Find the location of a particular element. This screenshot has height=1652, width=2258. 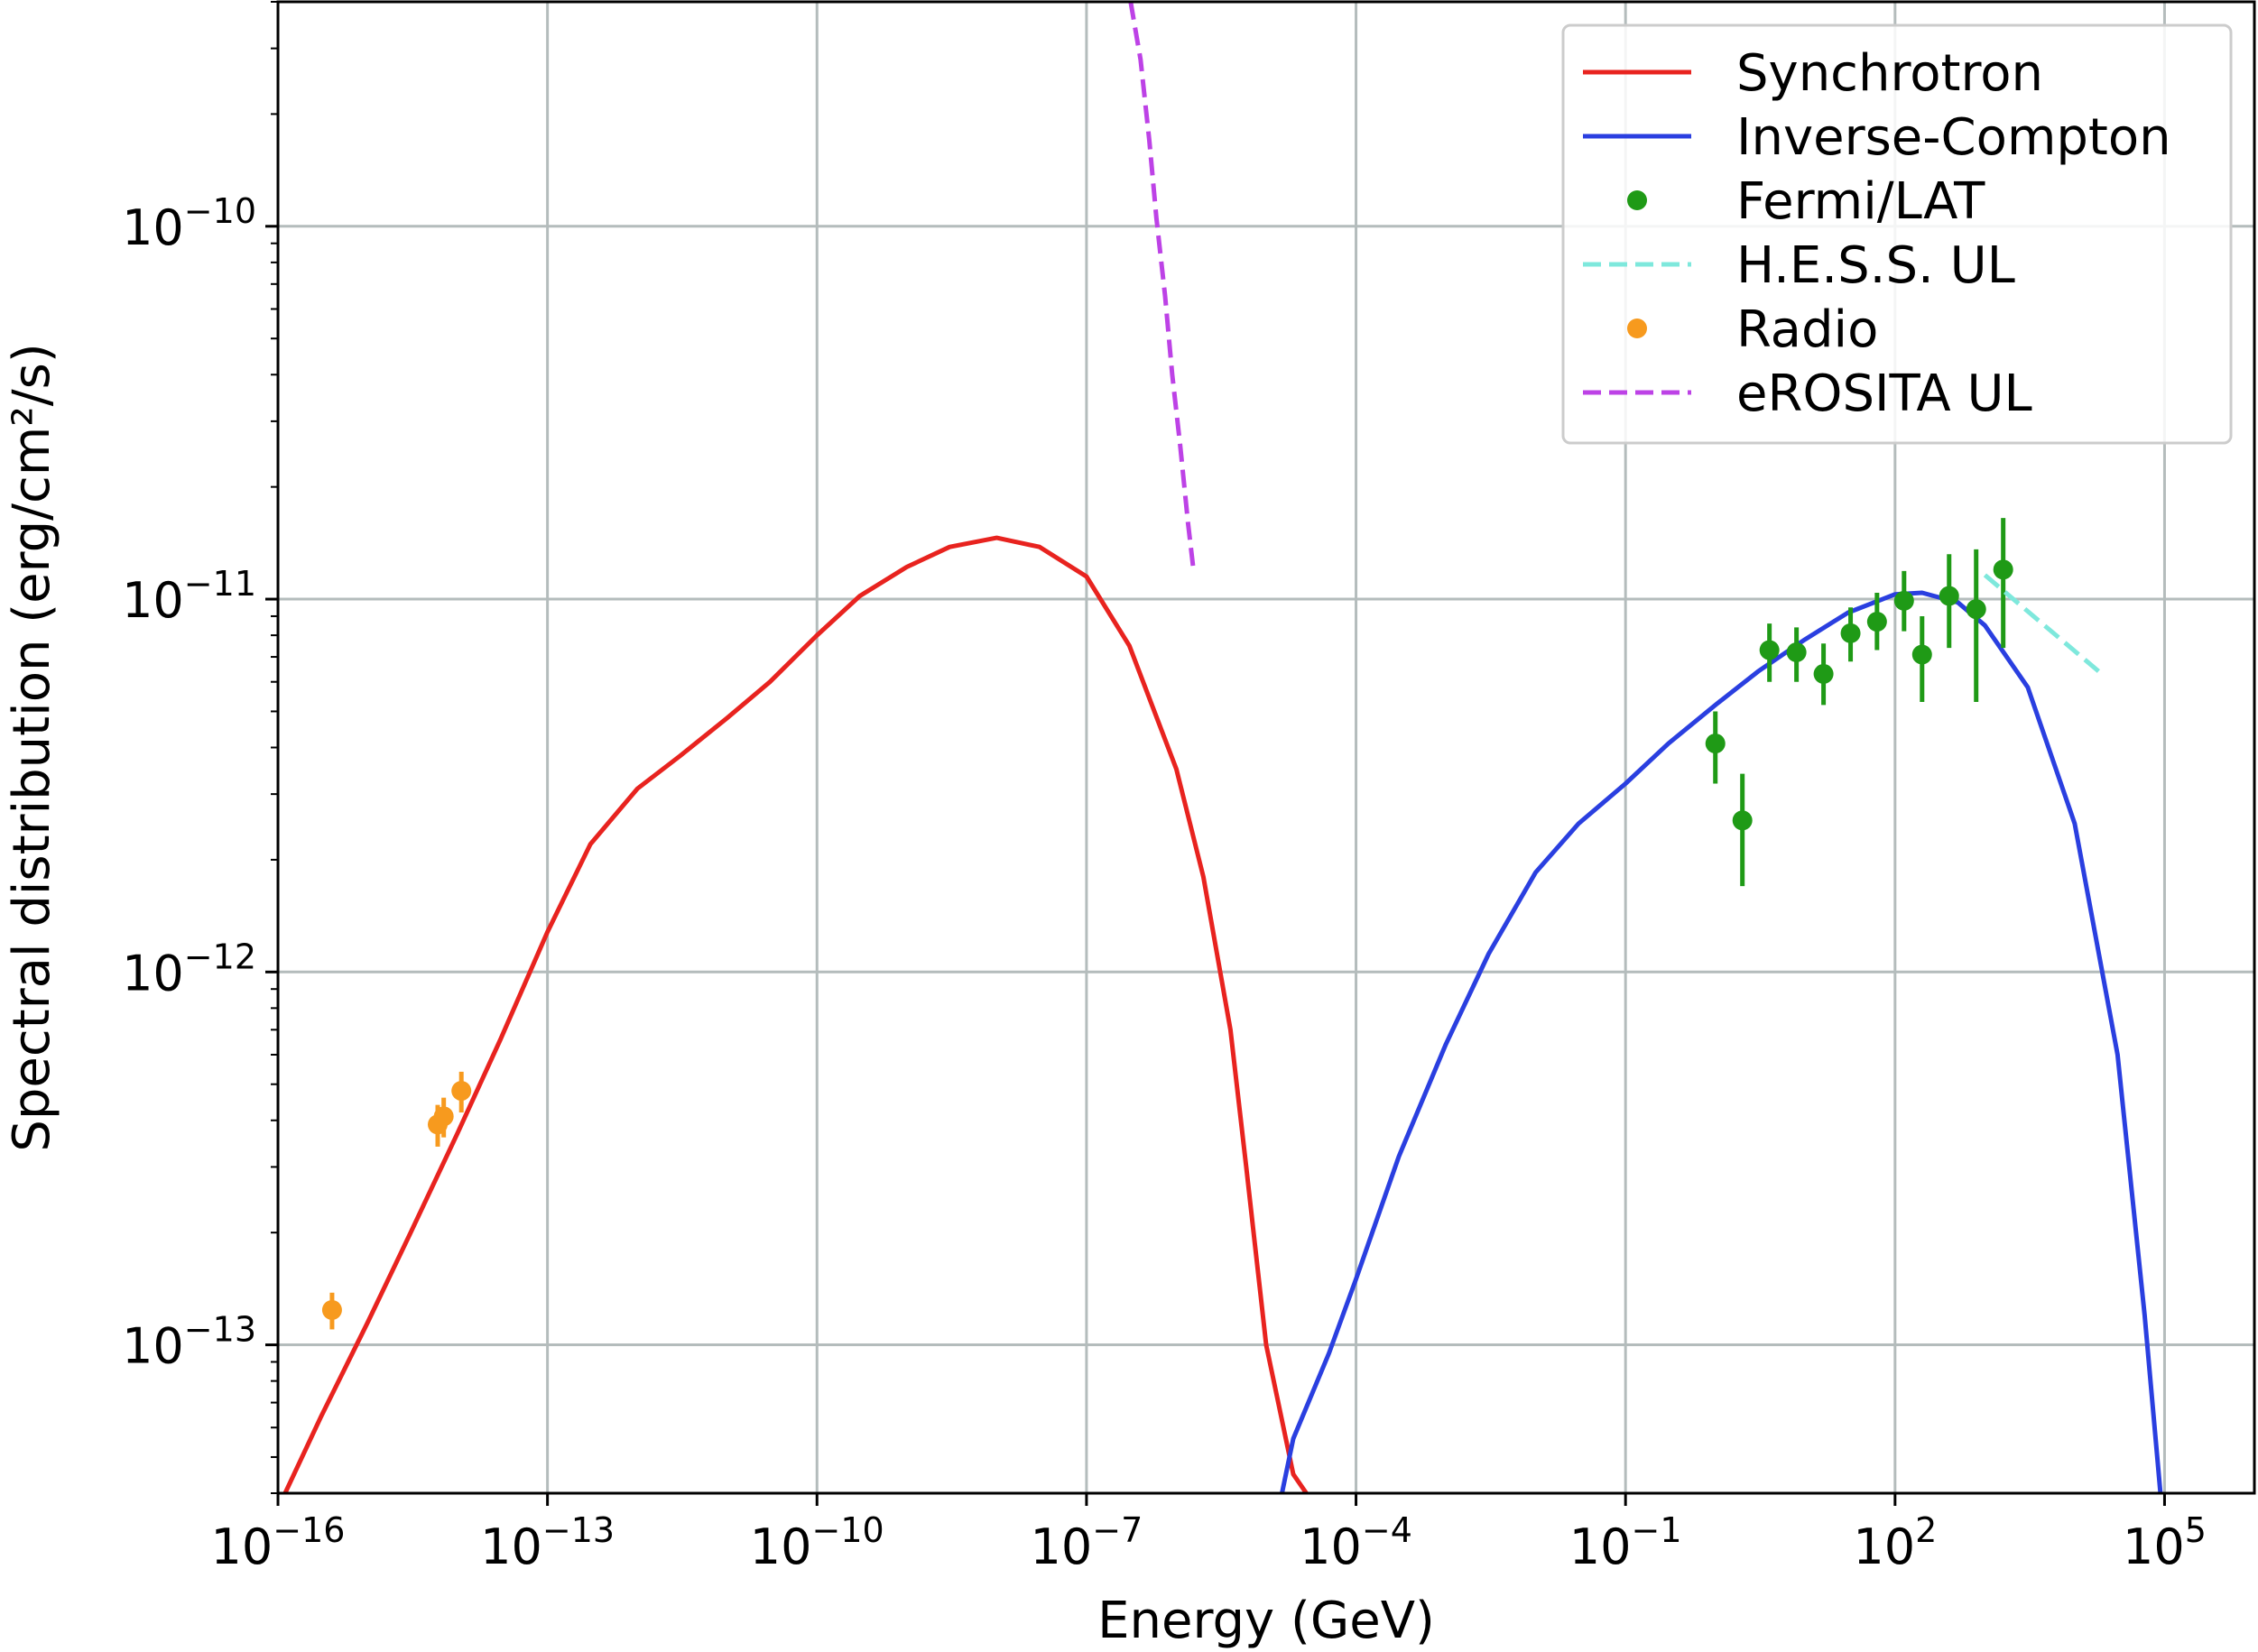

legend-entry: eROSITA UL is located at coordinates (1808, 394).